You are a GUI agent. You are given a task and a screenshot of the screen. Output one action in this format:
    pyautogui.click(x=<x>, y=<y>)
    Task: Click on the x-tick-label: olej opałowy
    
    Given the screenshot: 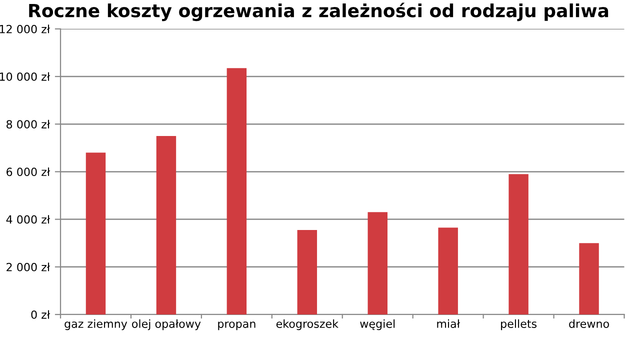 What is the action you would take?
    pyautogui.click(x=166, y=324)
    